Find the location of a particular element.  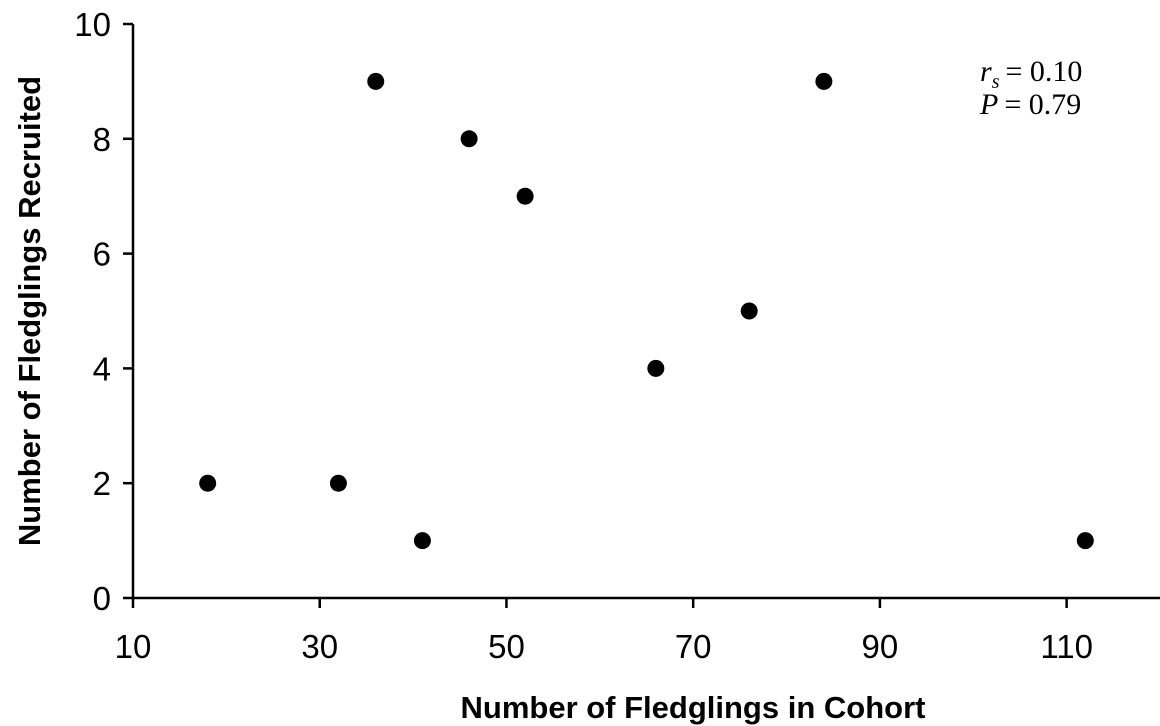

y-tick-label: 10 is located at coordinates (92, 24).